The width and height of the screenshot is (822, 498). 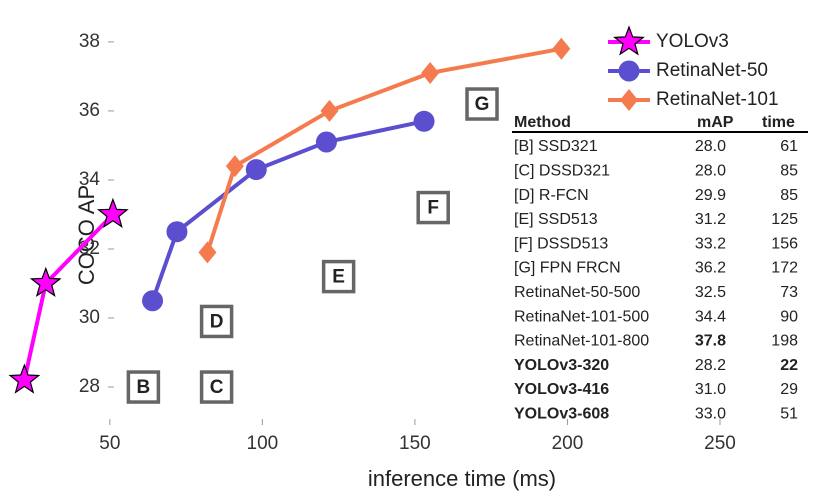 I want to click on method-letter: D, so click(x=217, y=321).